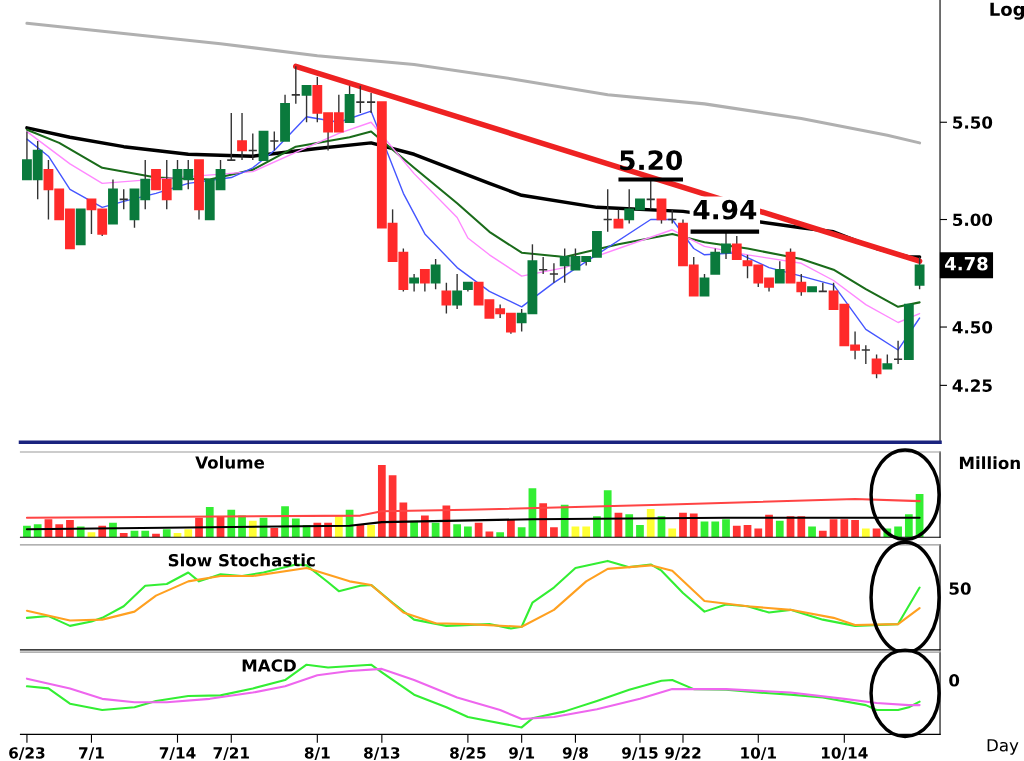  What do you see at coordinates (640, 753) in the screenshot?
I see `x-tick-label: 9/15` at bounding box center [640, 753].